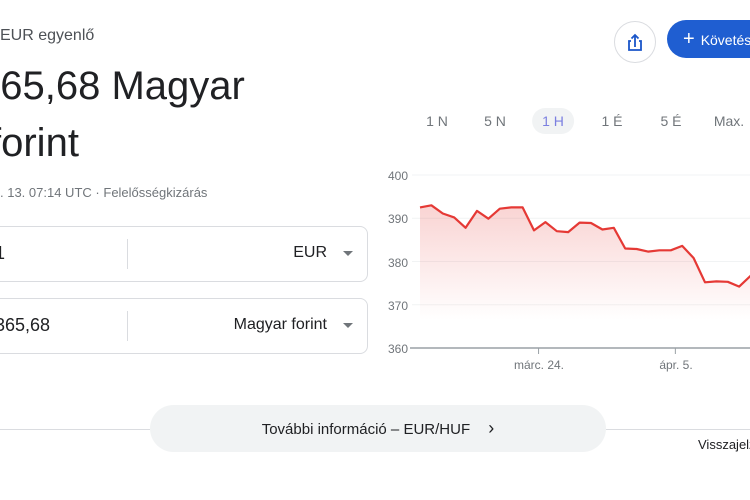 The image size is (750, 500). I want to click on timestamp: . 13. 07:14 UTC, so click(46, 192).